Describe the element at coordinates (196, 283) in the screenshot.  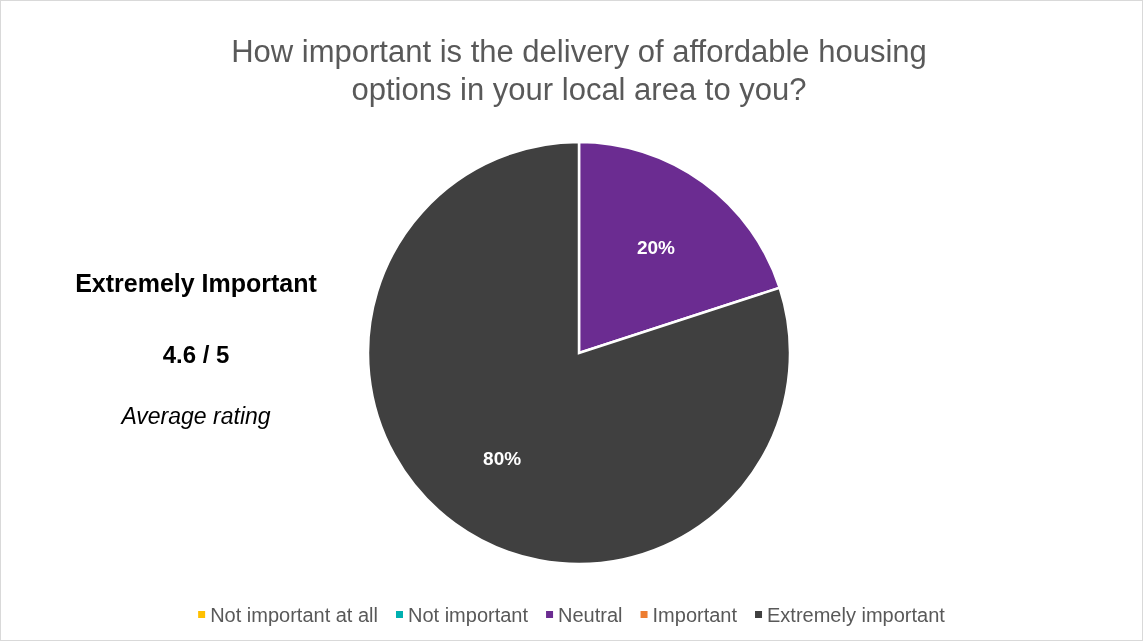
I see `text: Extremely Important` at that location.